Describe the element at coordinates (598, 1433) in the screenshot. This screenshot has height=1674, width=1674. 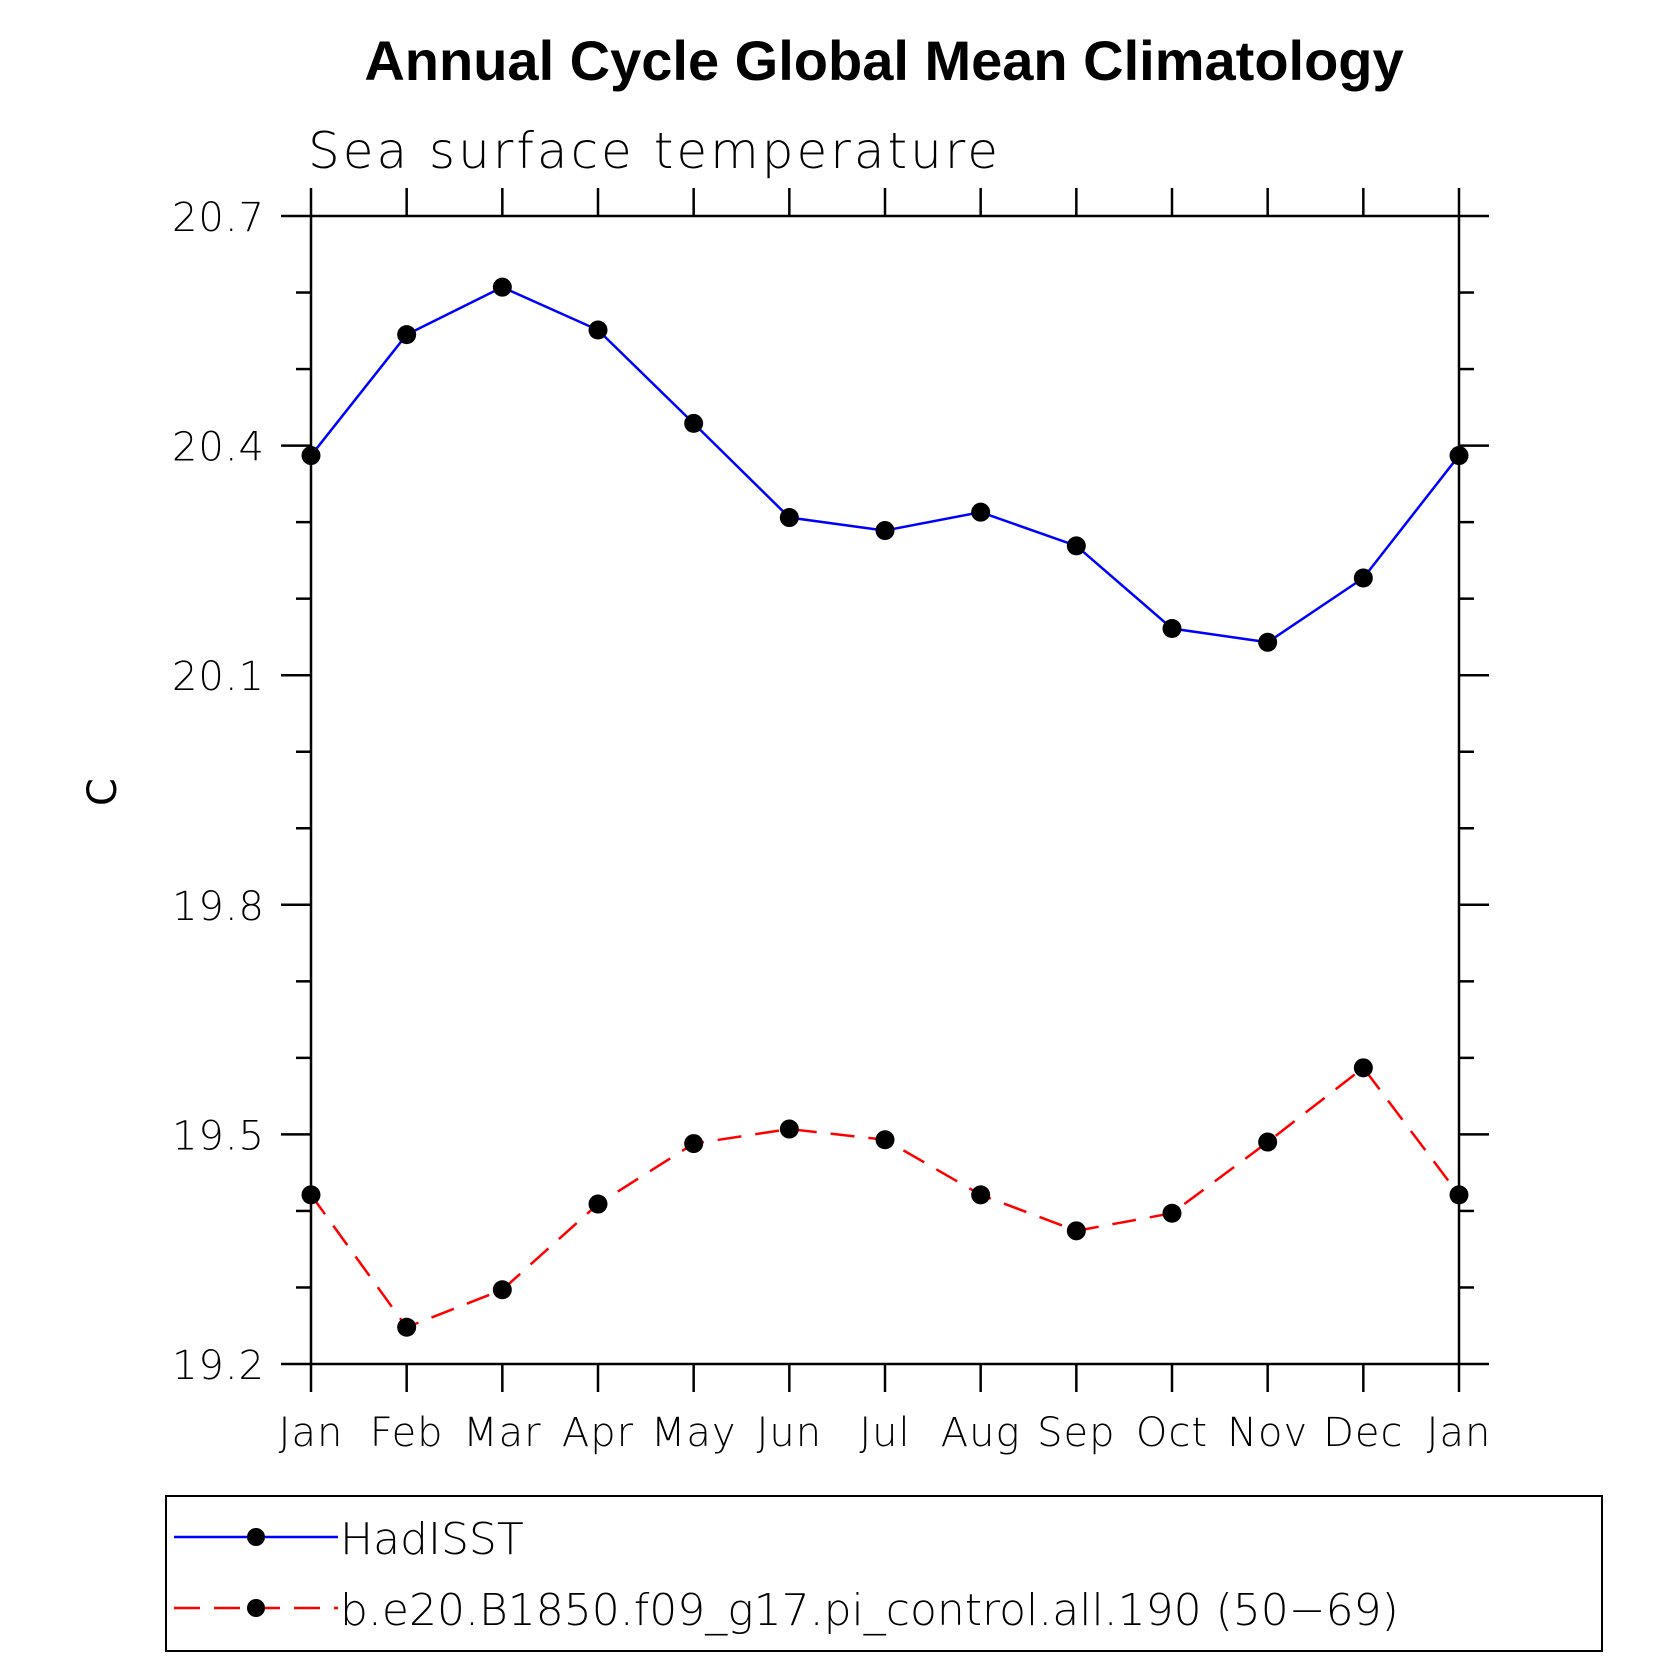
I see `x-tick-label: Apr` at that location.